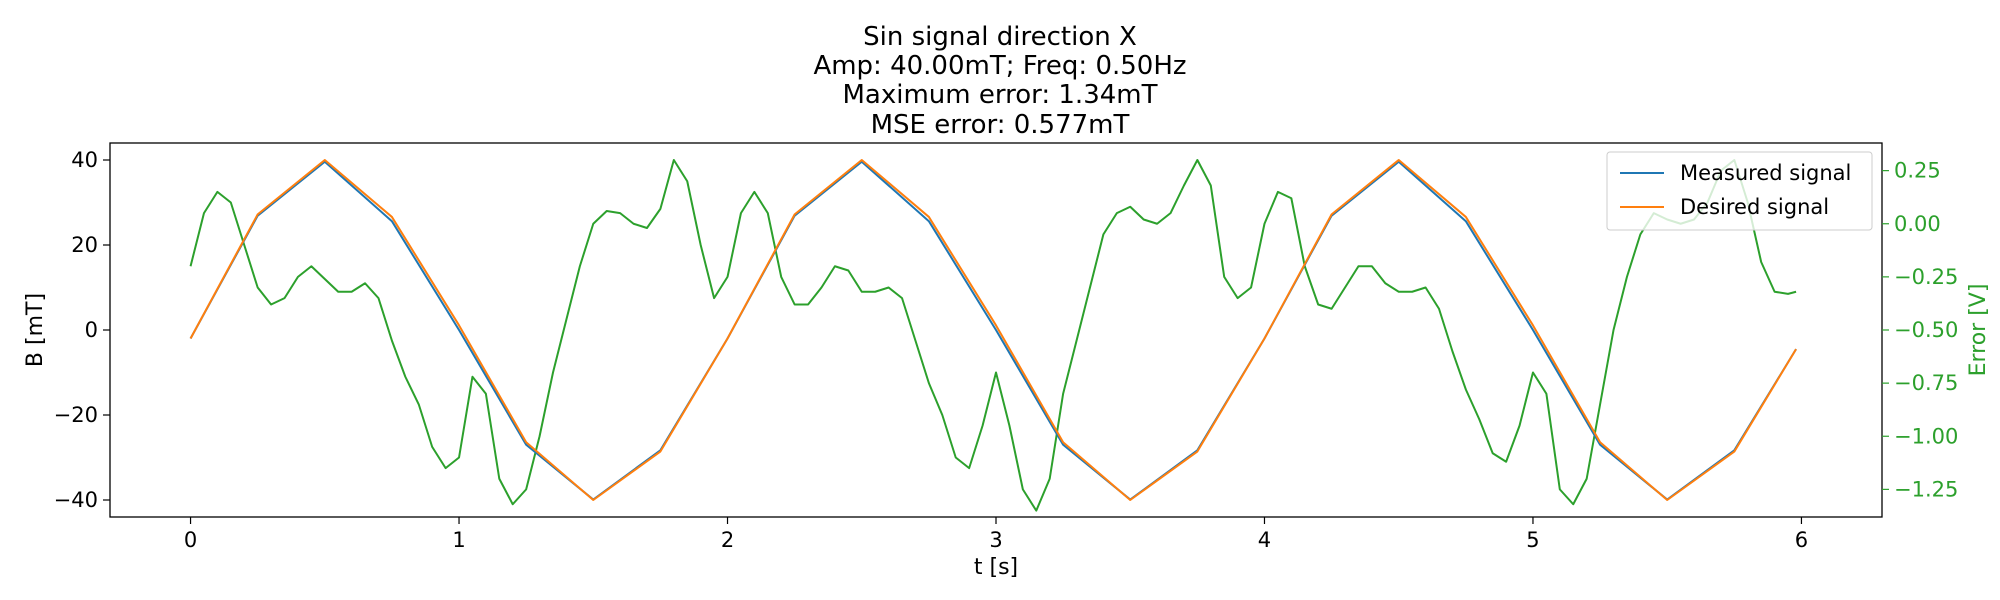  What do you see at coordinates (1917, 171) in the screenshot?
I see `y2-tick-label: 0.25` at bounding box center [1917, 171].